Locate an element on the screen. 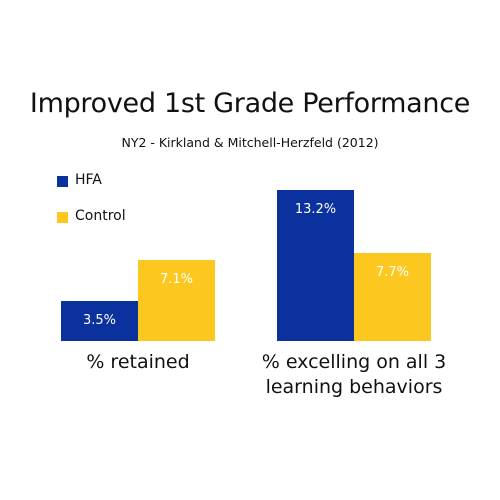 This screenshot has width=500, height=500. value-label: 7.1% is located at coordinates (176, 279).